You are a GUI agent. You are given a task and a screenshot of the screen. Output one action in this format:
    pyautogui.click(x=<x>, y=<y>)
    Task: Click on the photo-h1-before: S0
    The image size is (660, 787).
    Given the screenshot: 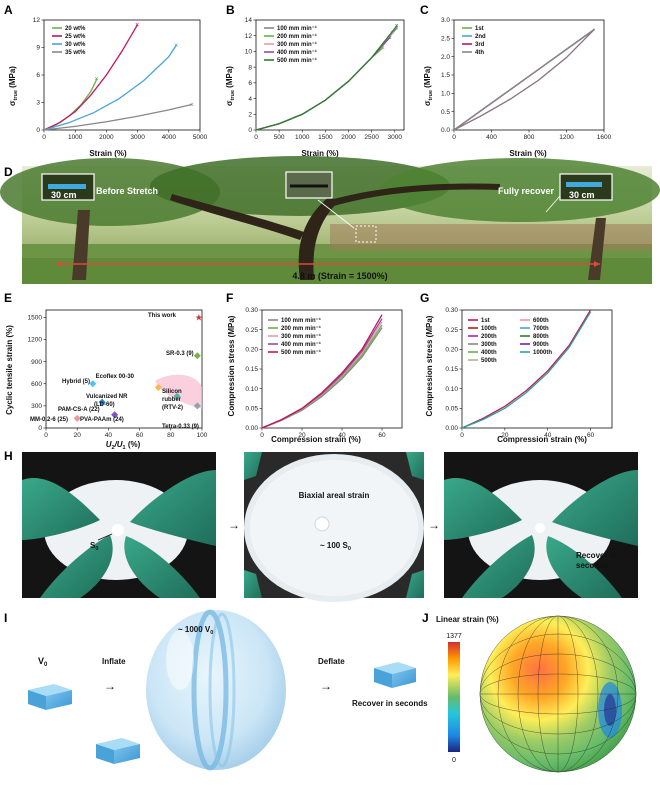 What is the action you would take?
    pyautogui.click(x=119, y=525)
    